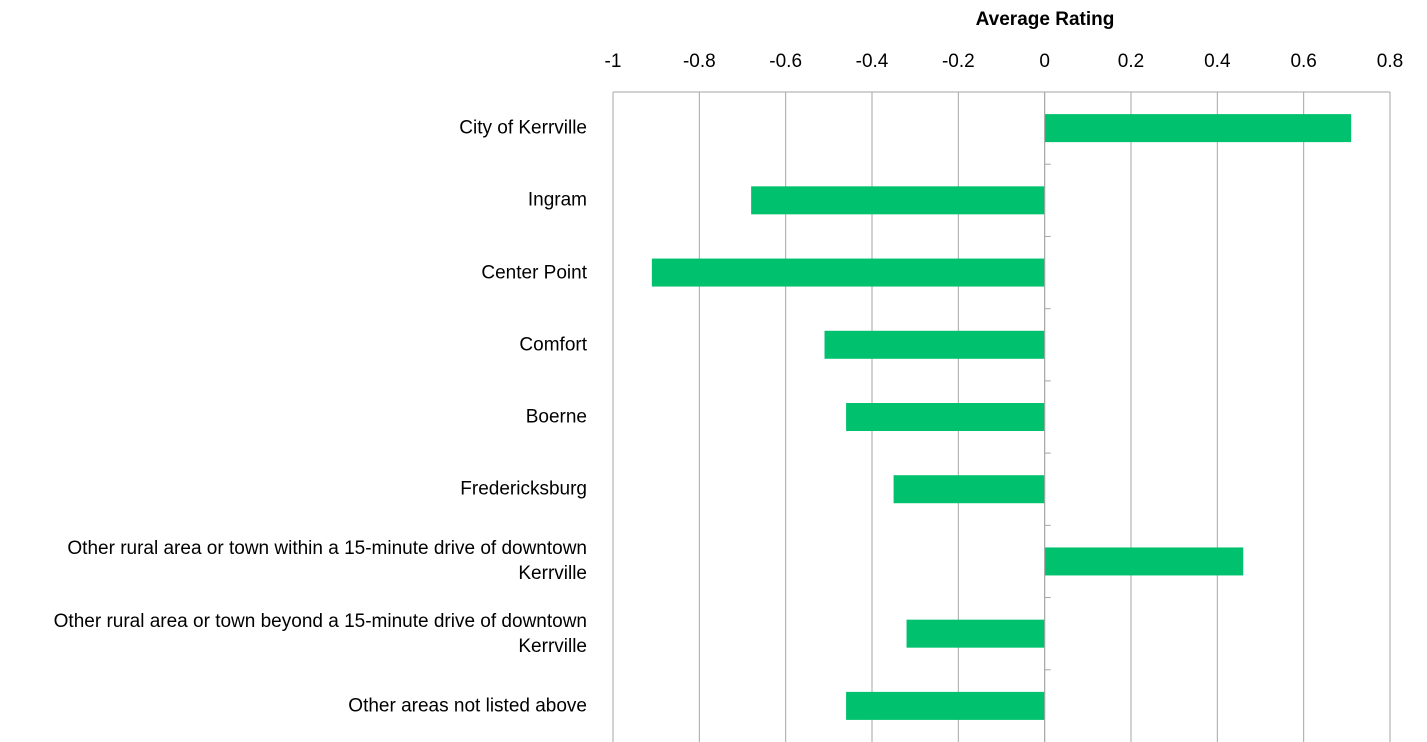  I want to click on x-tick-label: -0.6, so click(785, 61).